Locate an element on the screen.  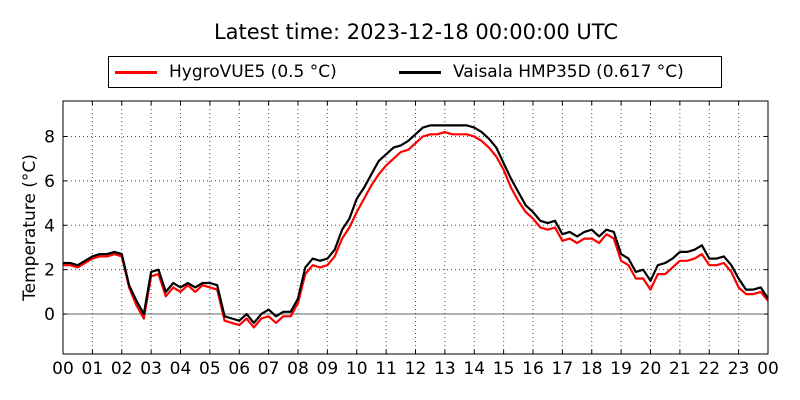
legend-label-vaisala: Vaisala HMP35D (0.617 °C) is located at coordinates (568, 72).